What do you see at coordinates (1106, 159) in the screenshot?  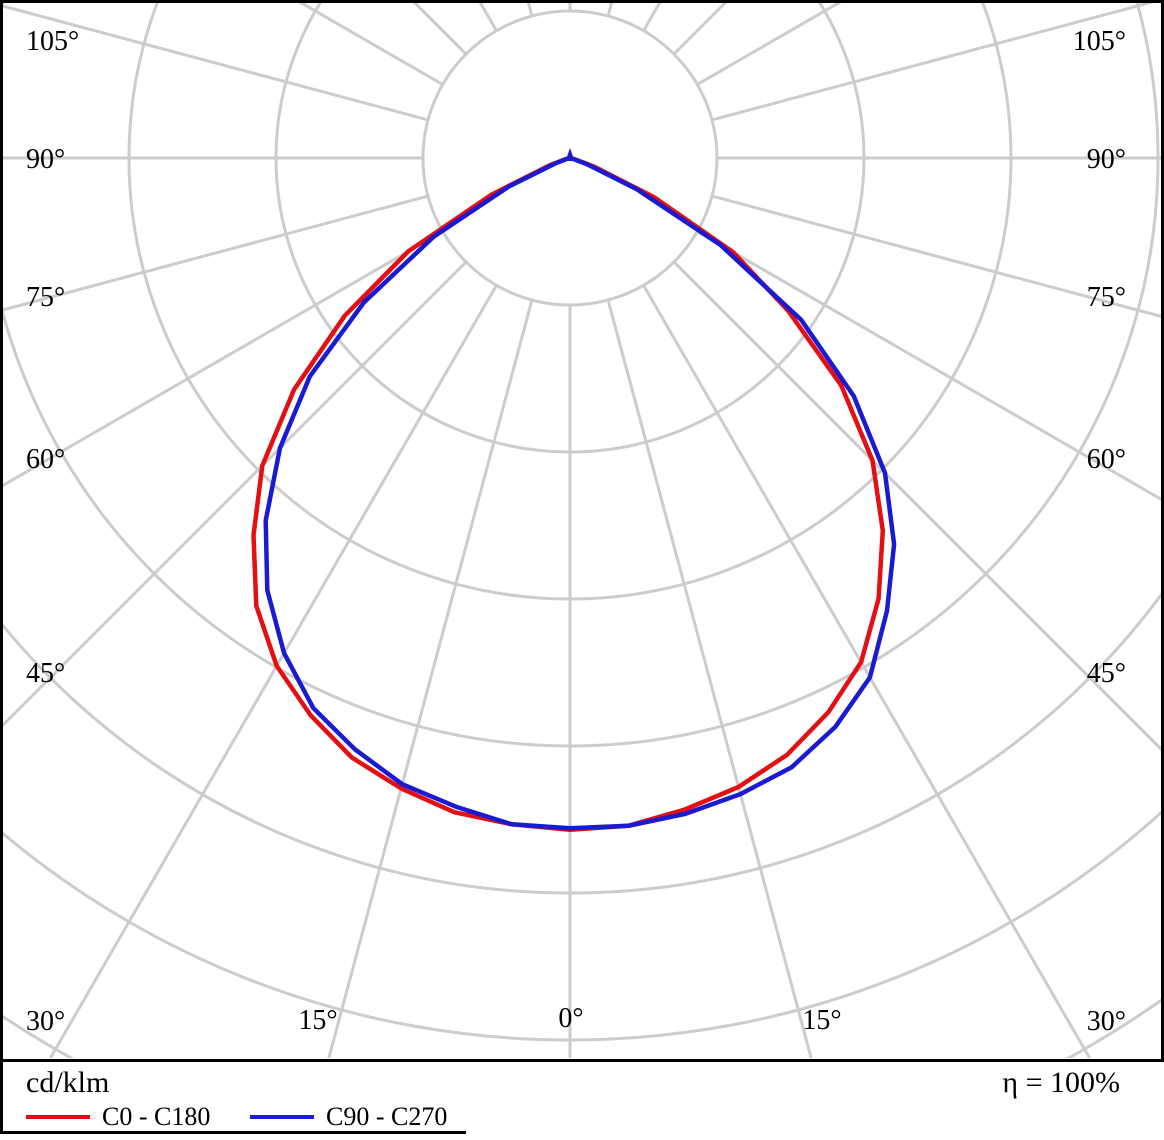 I see `angle-label-right-90: 90°` at bounding box center [1106, 159].